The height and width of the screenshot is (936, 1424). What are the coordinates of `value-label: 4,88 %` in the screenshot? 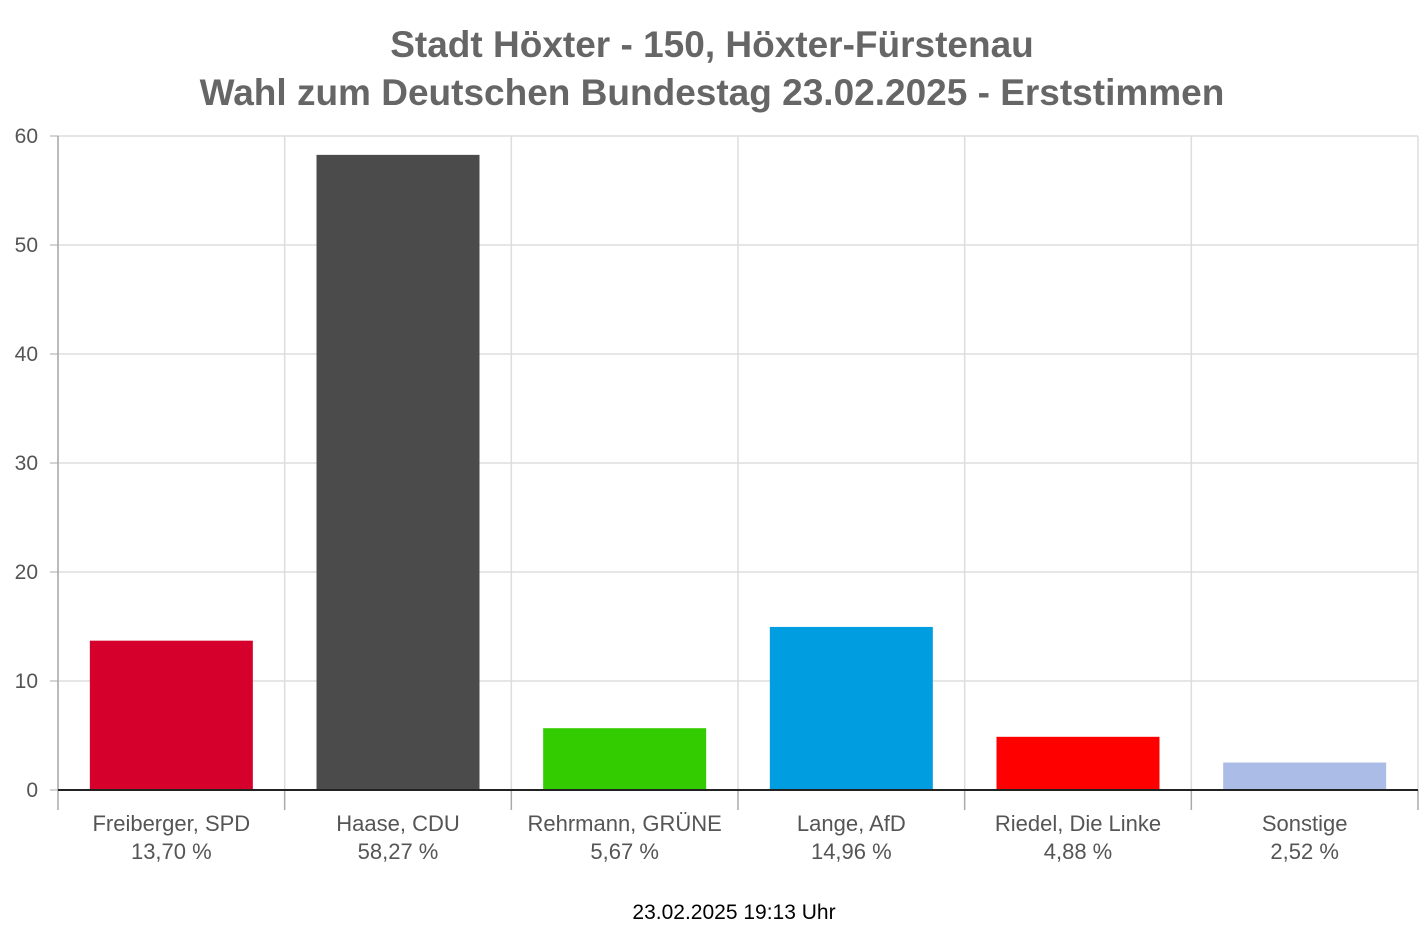 It's located at (1078, 851).